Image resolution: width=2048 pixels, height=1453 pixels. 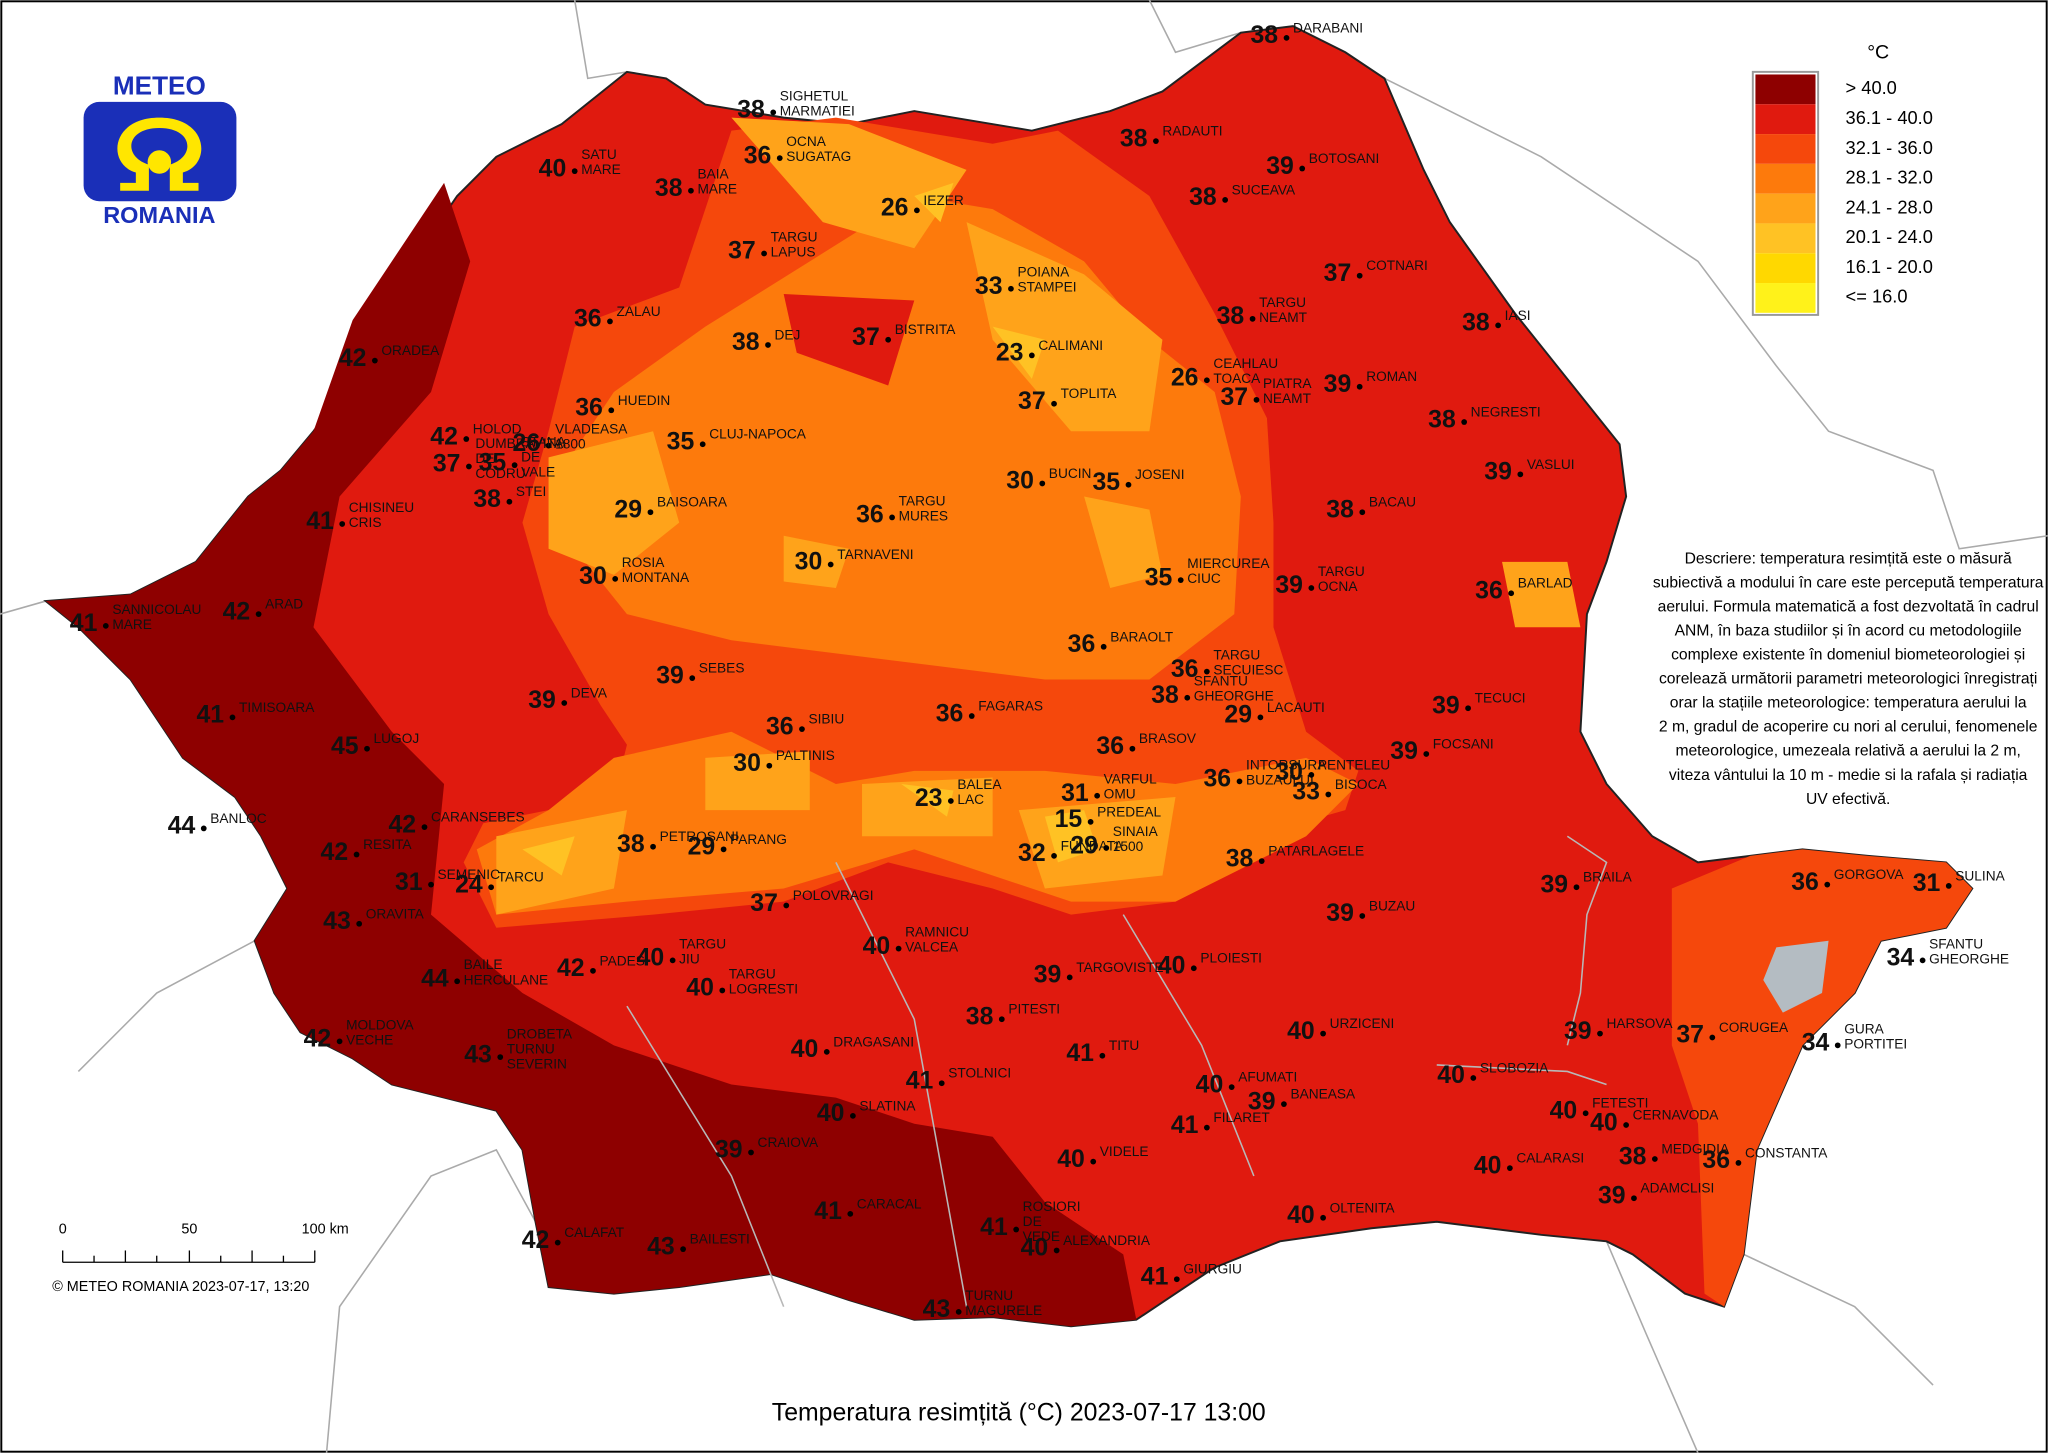 What do you see at coordinates (1361, 784) in the screenshot?
I see `station-name: BISOCA` at bounding box center [1361, 784].